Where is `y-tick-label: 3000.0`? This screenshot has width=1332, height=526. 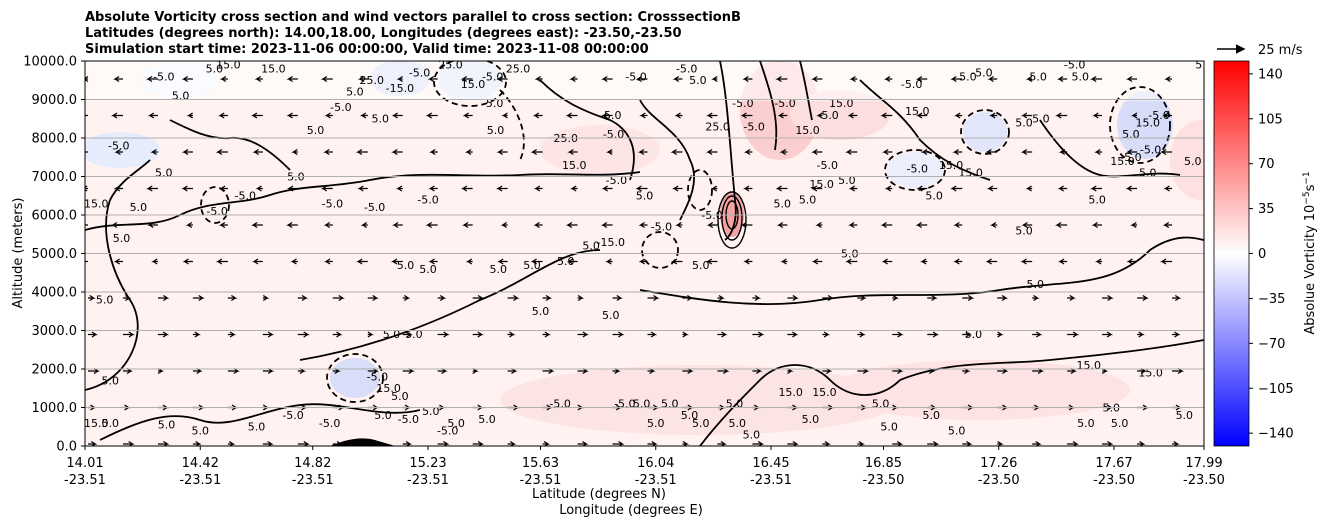 y-tick-label: 3000.0 is located at coordinates (55, 331).